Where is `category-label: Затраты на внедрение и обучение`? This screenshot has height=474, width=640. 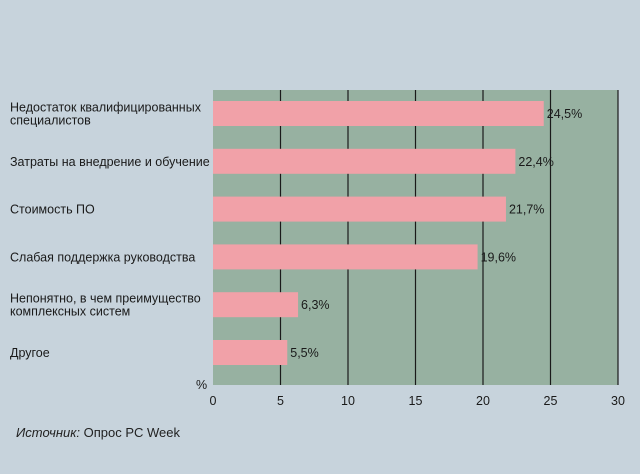 category-label: Затраты на внедрение и обучение is located at coordinates (110, 162).